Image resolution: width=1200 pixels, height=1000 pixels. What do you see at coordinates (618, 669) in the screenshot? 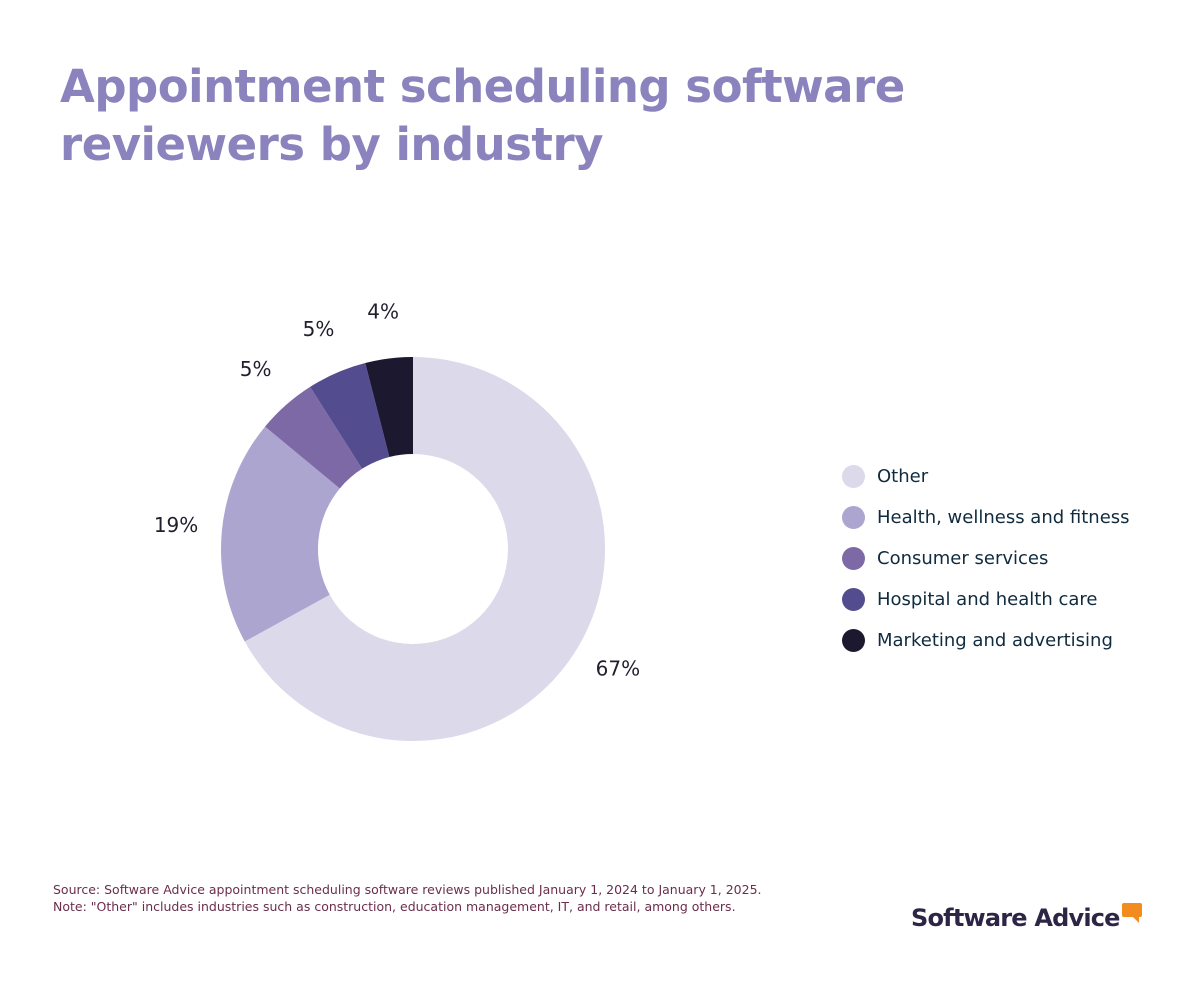
I see `slice-label-other: 67%` at bounding box center [618, 669].